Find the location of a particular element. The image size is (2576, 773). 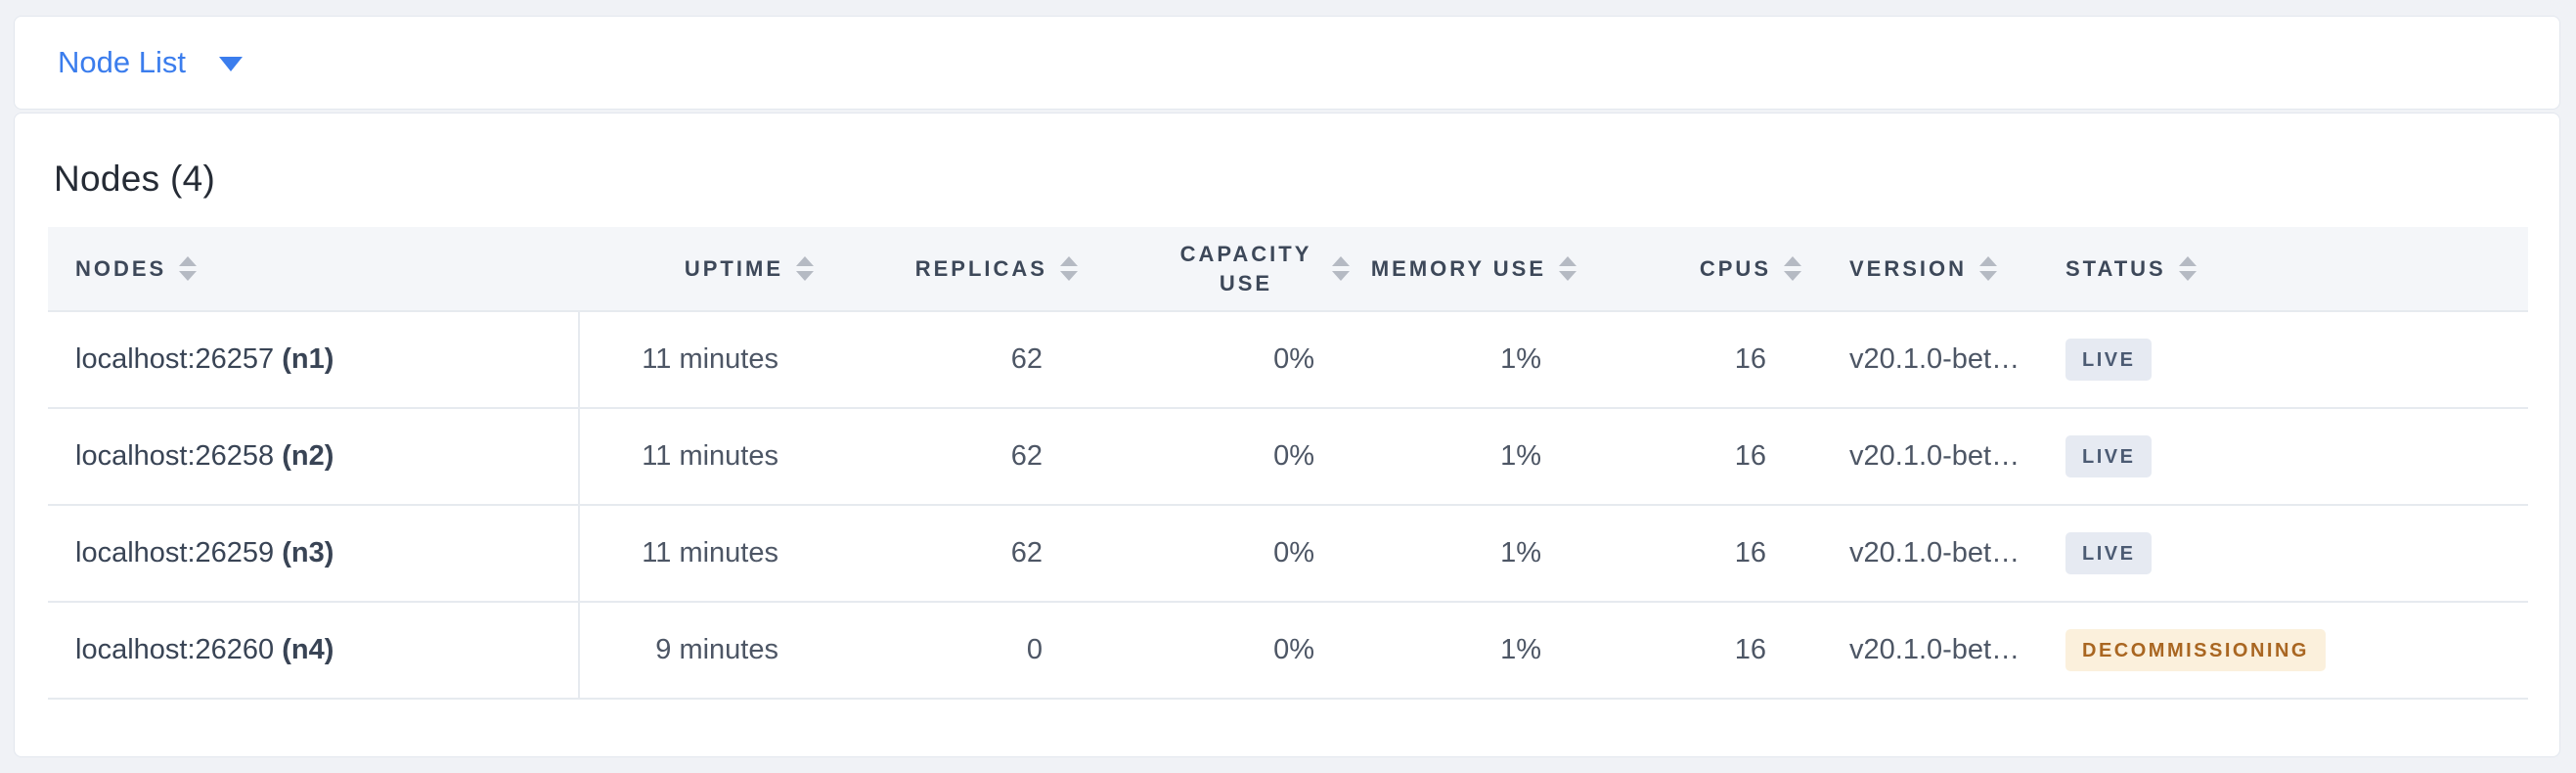

column-header-memory-use: MEMORY USE is located at coordinates (1463, 270).